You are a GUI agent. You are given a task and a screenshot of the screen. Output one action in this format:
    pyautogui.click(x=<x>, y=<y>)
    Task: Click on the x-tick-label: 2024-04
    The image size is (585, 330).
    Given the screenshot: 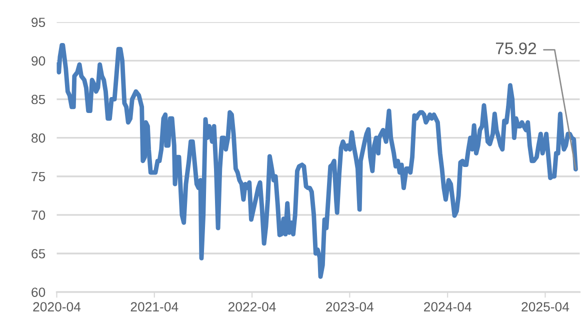 What is the action you would take?
    pyautogui.click(x=448, y=307)
    